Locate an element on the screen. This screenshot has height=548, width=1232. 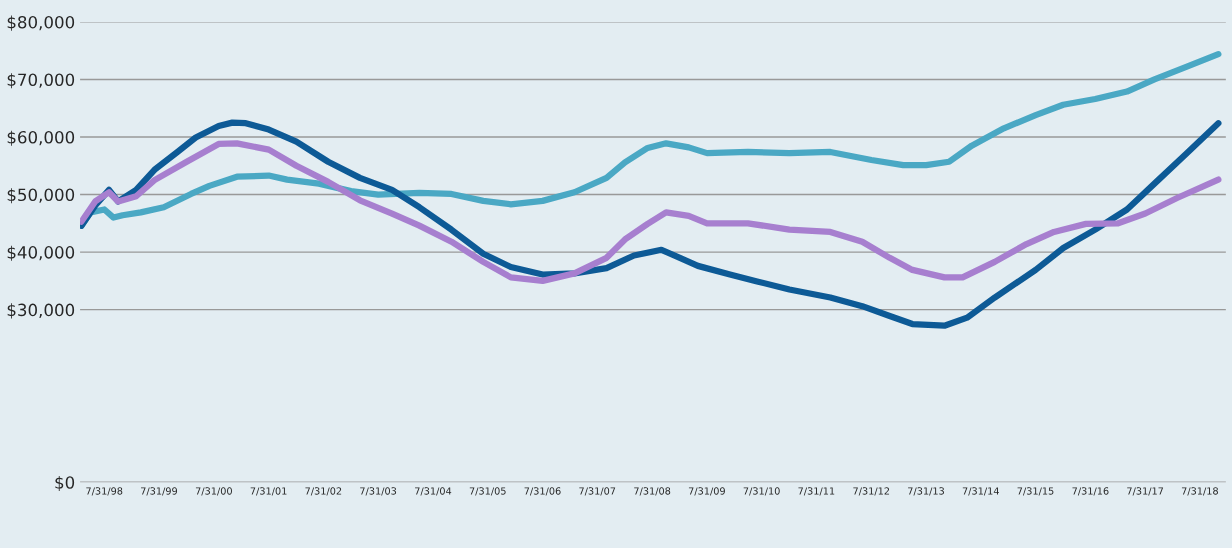
x-tick-label: 7/31/12 is located at coordinates (871, 491).